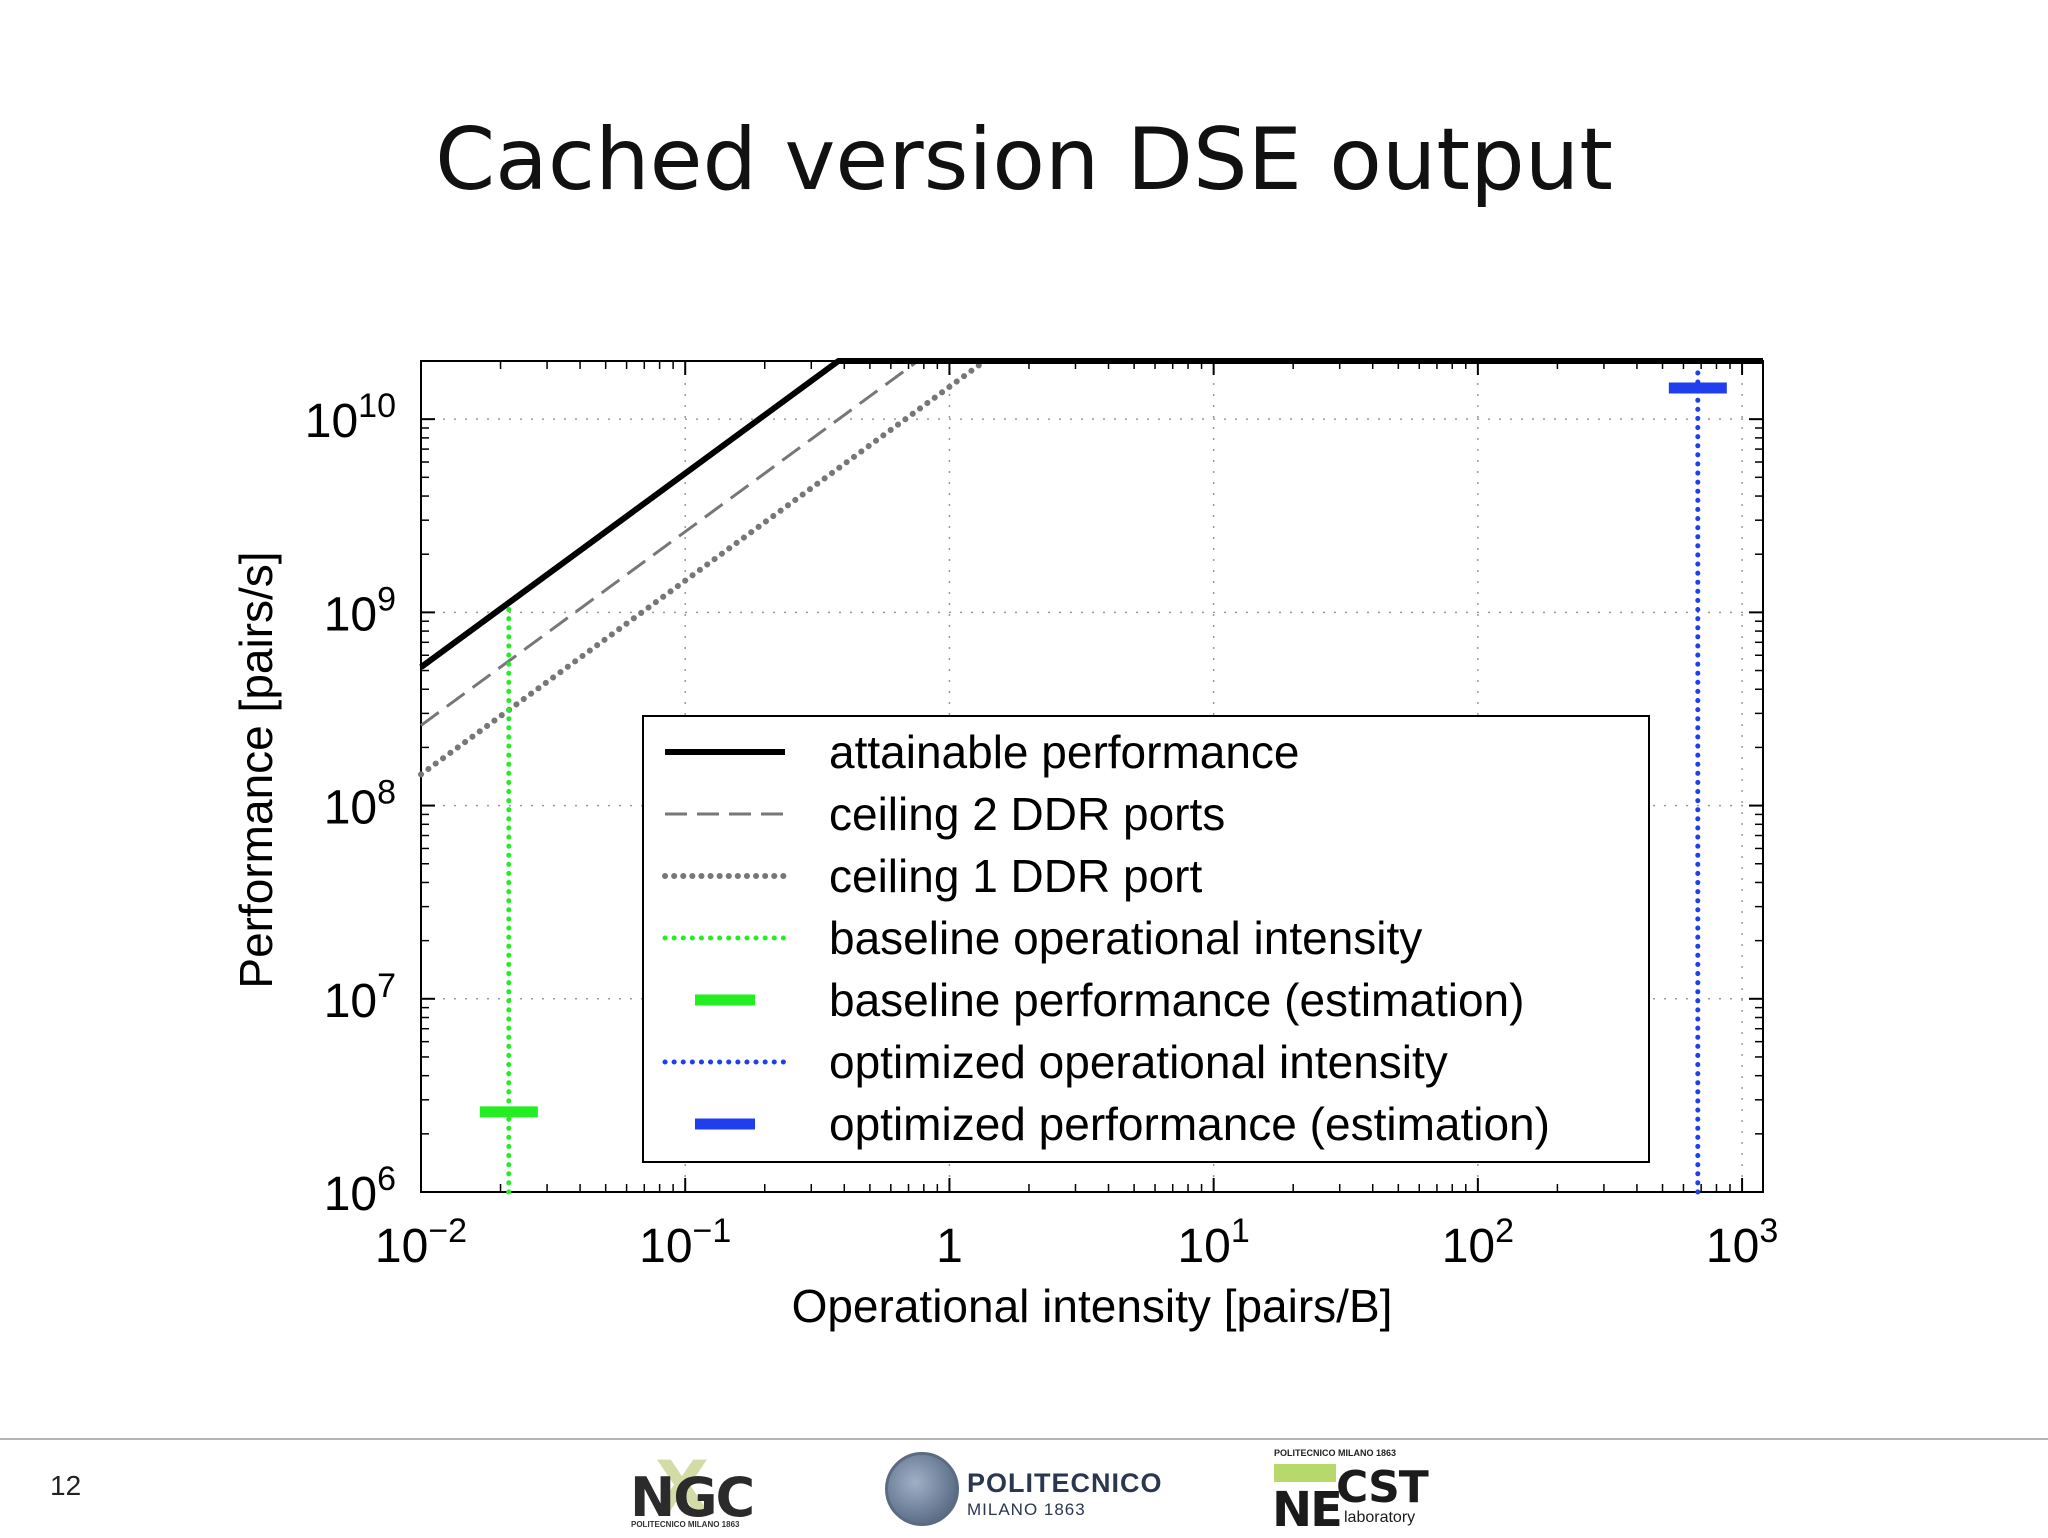 The width and height of the screenshot is (2048, 1538). Describe the element at coordinates (1015, 876) in the screenshot. I see `legend-label-ceiling-1-ddr-port: ceiling 1 DDR port` at that location.